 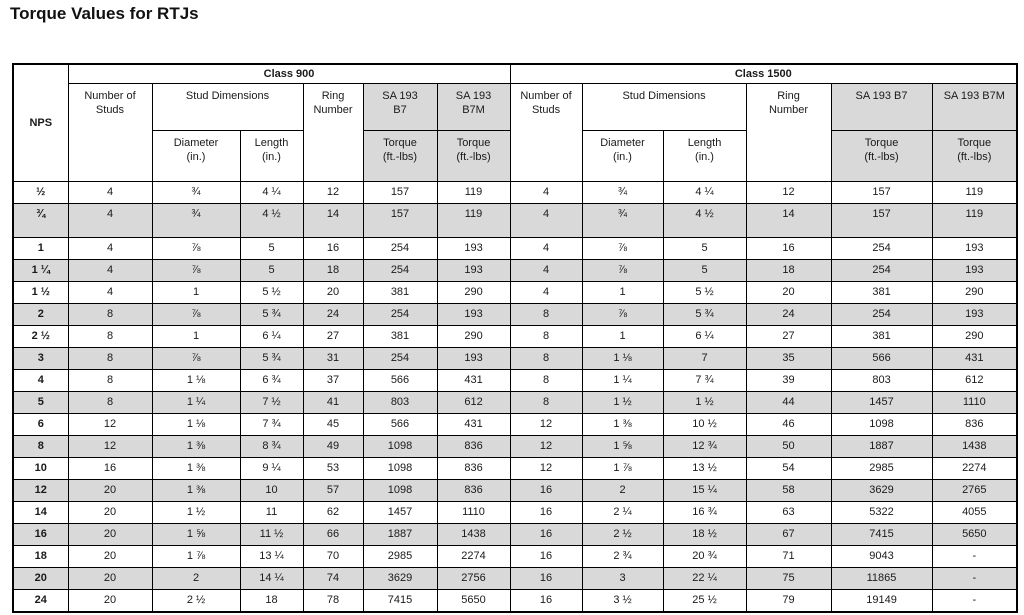 I want to click on value-cell: 53, so click(x=333, y=468).